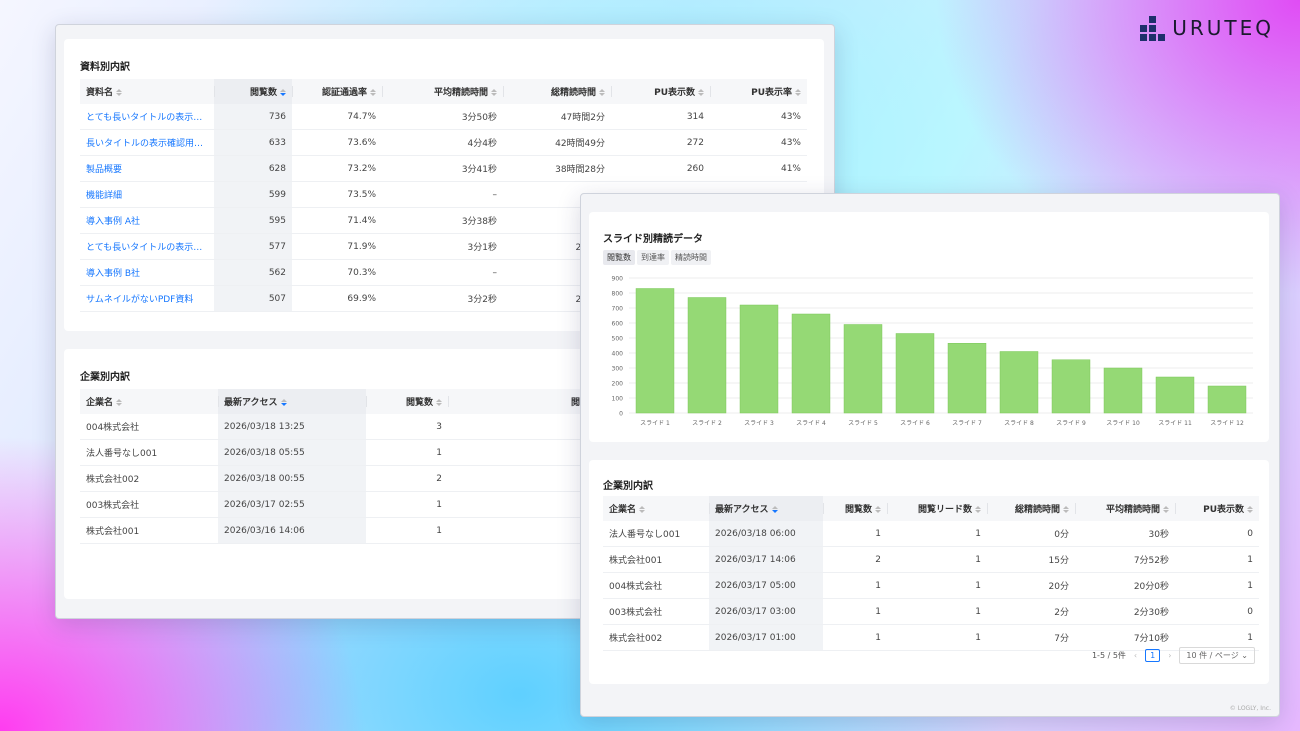 This screenshot has height=731, width=1300. What do you see at coordinates (655, 423) in the screenshot?
I see `x-tick-label: スライド 1` at bounding box center [655, 423].